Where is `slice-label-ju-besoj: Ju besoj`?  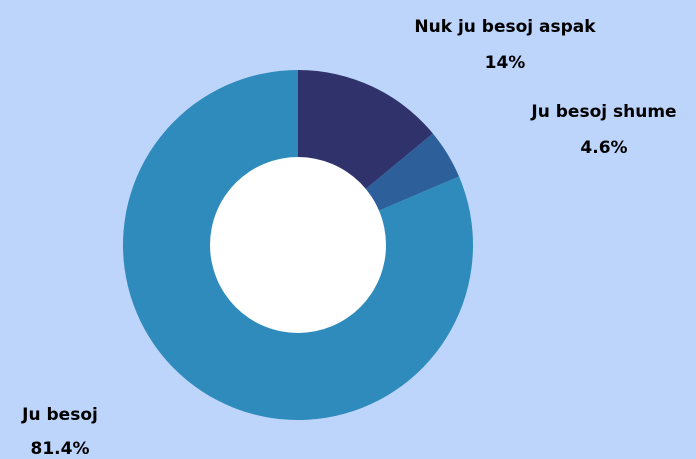
slice-label-ju-besoj: Ju besoj is located at coordinates (59, 415).